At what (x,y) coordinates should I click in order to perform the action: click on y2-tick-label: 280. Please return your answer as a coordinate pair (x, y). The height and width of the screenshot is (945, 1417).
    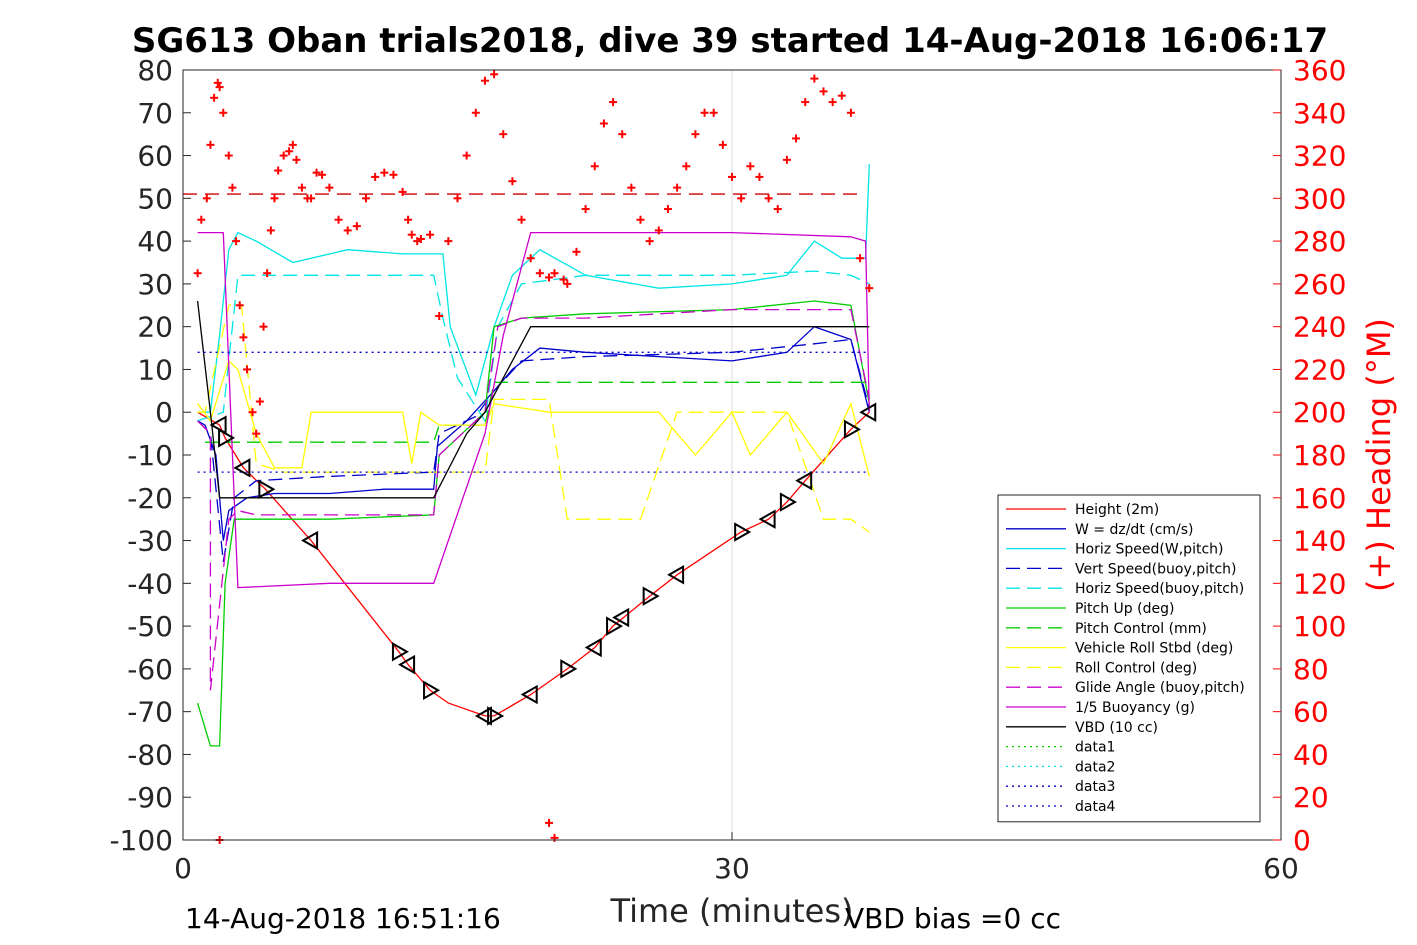
    Looking at the image, I should click on (1319, 241).